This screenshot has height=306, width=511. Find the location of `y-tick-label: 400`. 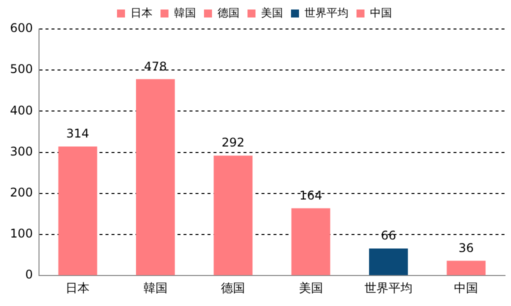

y-tick-label: 400 is located at coordinates (21, 110).